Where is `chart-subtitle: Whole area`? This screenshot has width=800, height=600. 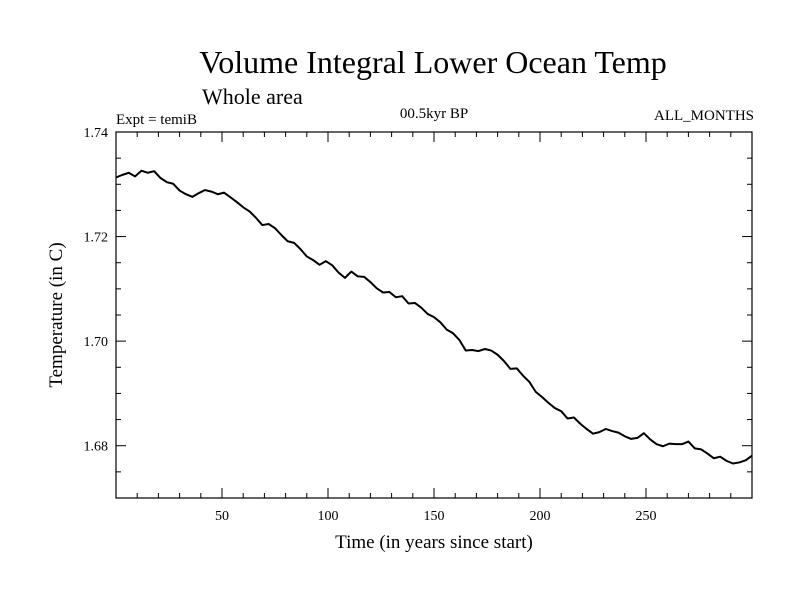
chart-subtitle: Whole area is located at coordinates (252, 96).